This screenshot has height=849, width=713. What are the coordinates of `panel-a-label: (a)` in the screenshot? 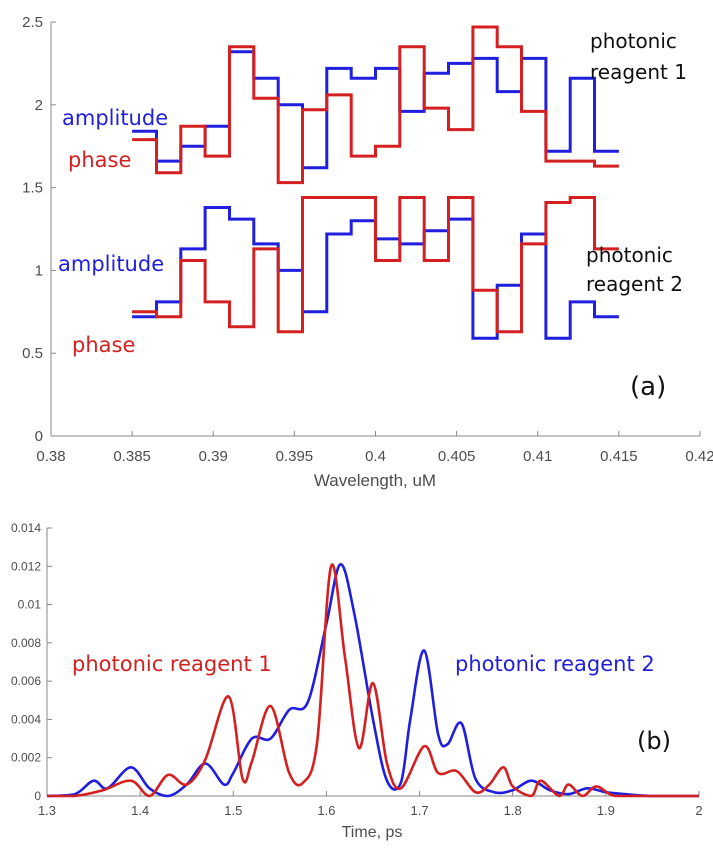 It's located at (648, 387).